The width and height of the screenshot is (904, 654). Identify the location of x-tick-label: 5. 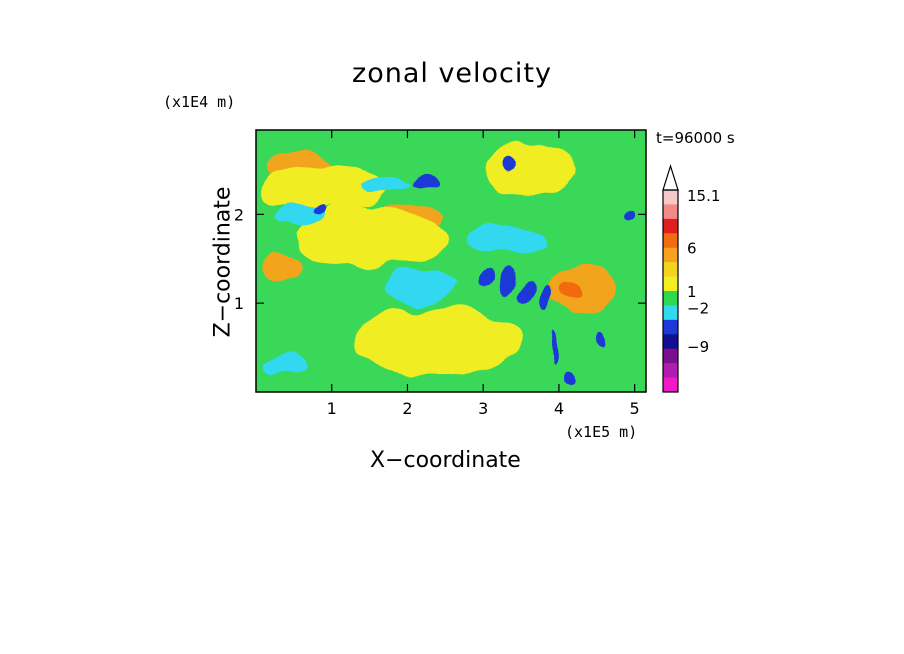
(635, 408).